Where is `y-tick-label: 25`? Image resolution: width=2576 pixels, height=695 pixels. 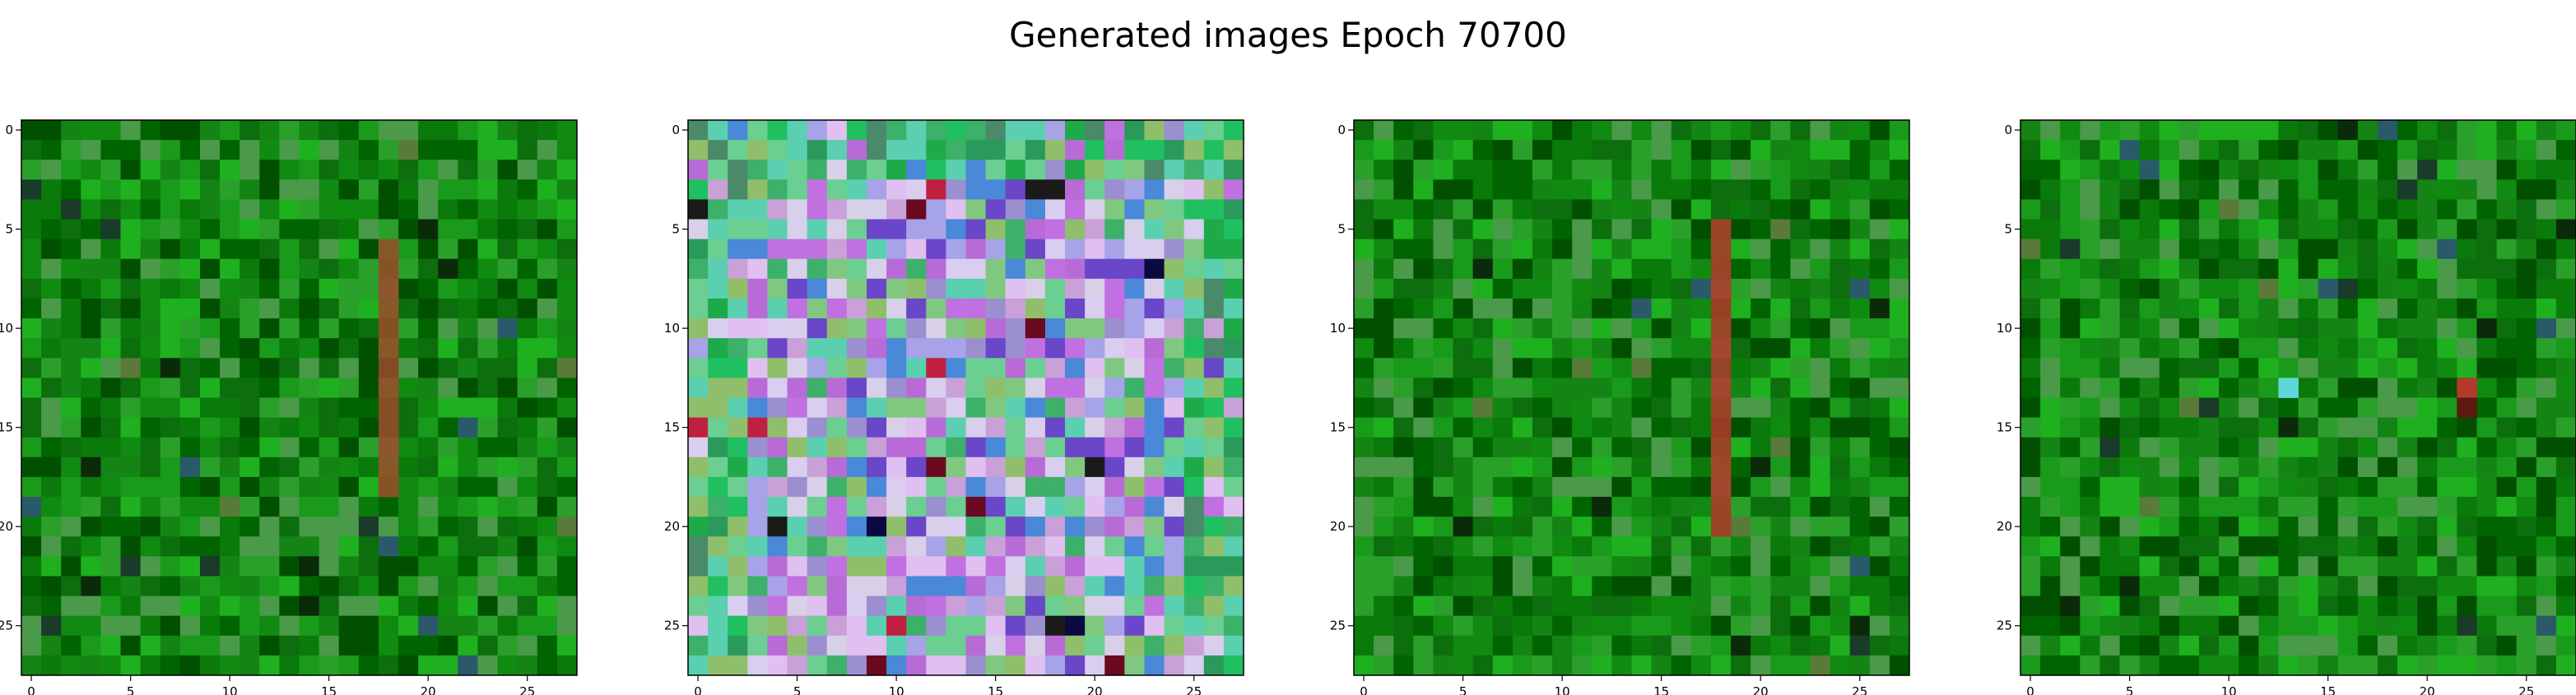 y-tick-label: 25 is located at coordinates (2004, 626).